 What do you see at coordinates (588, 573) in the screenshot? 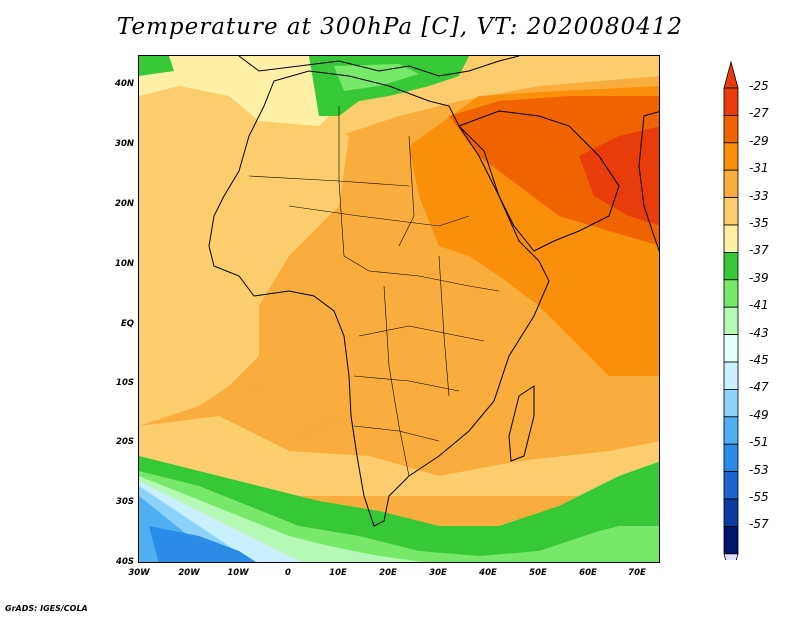
I see `lon-label: 60E` at bounding box center [588, 573].